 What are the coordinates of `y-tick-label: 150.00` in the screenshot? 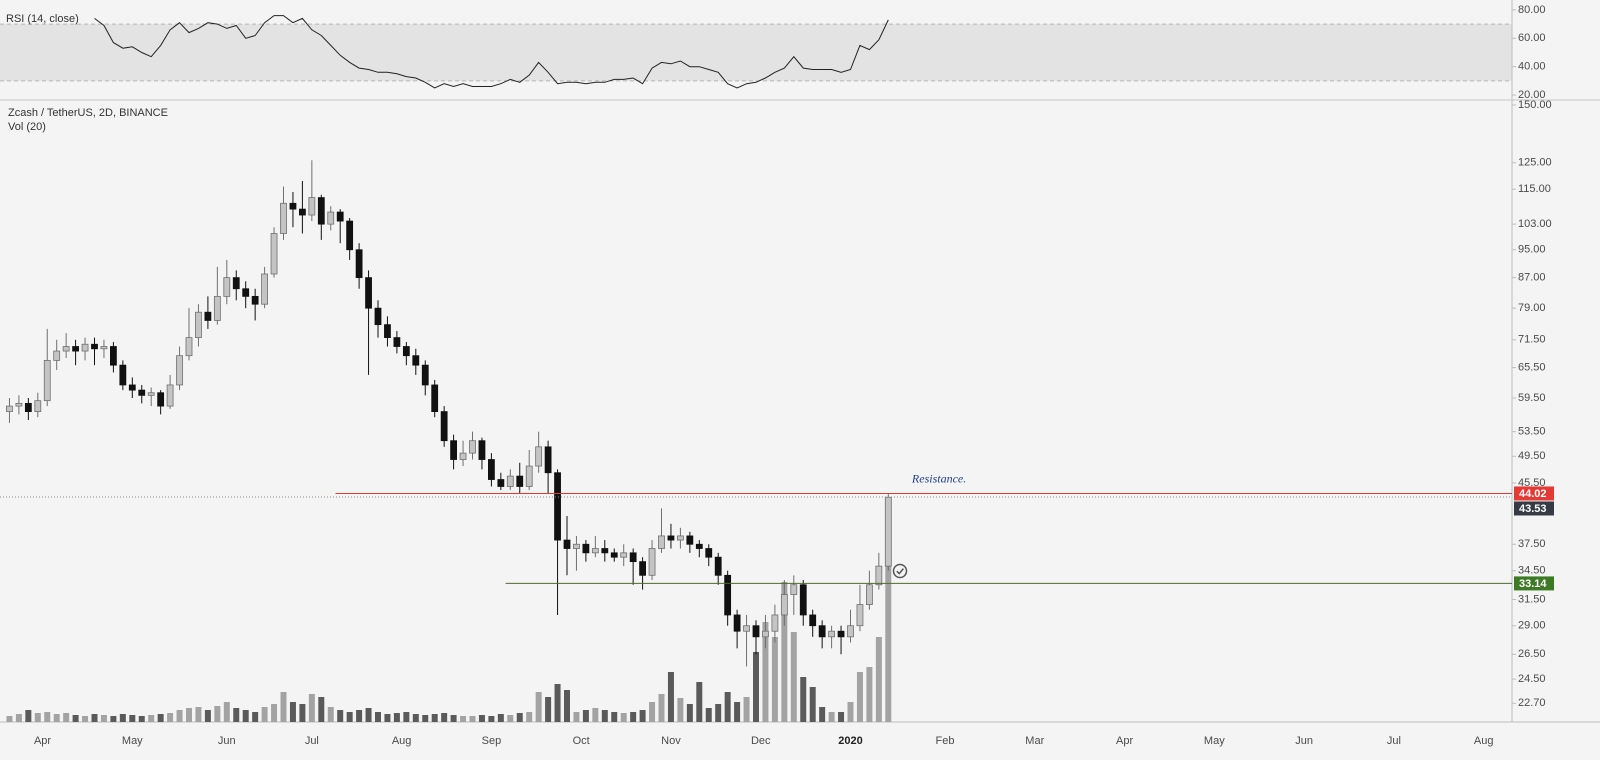 It's located at (1535, 105).